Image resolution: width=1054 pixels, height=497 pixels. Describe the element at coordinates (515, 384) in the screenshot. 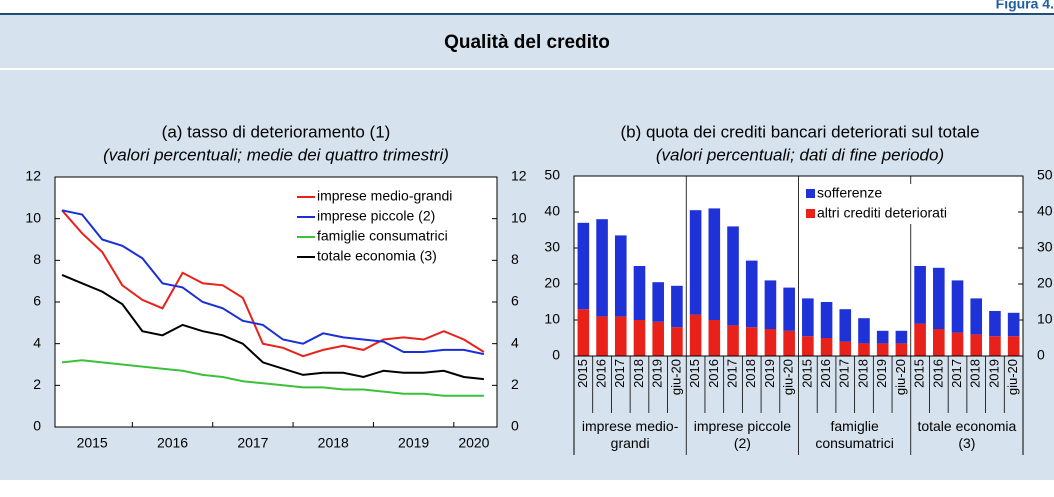

I see `y2-tick-label: 2` at that location.